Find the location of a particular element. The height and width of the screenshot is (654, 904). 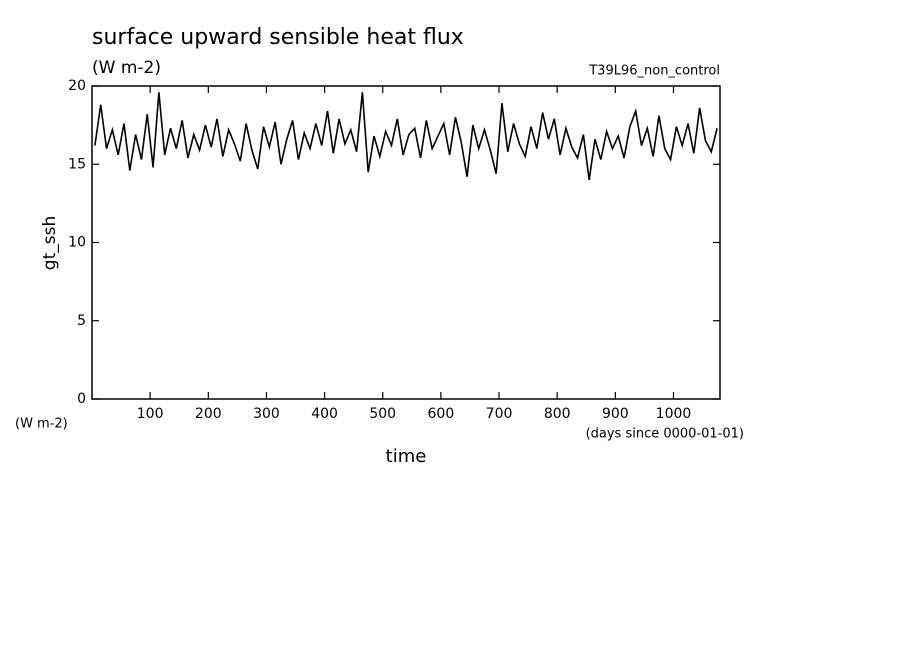

x-axis-unit: (days since 0000-01-01) is located at coordinates (665, 434).